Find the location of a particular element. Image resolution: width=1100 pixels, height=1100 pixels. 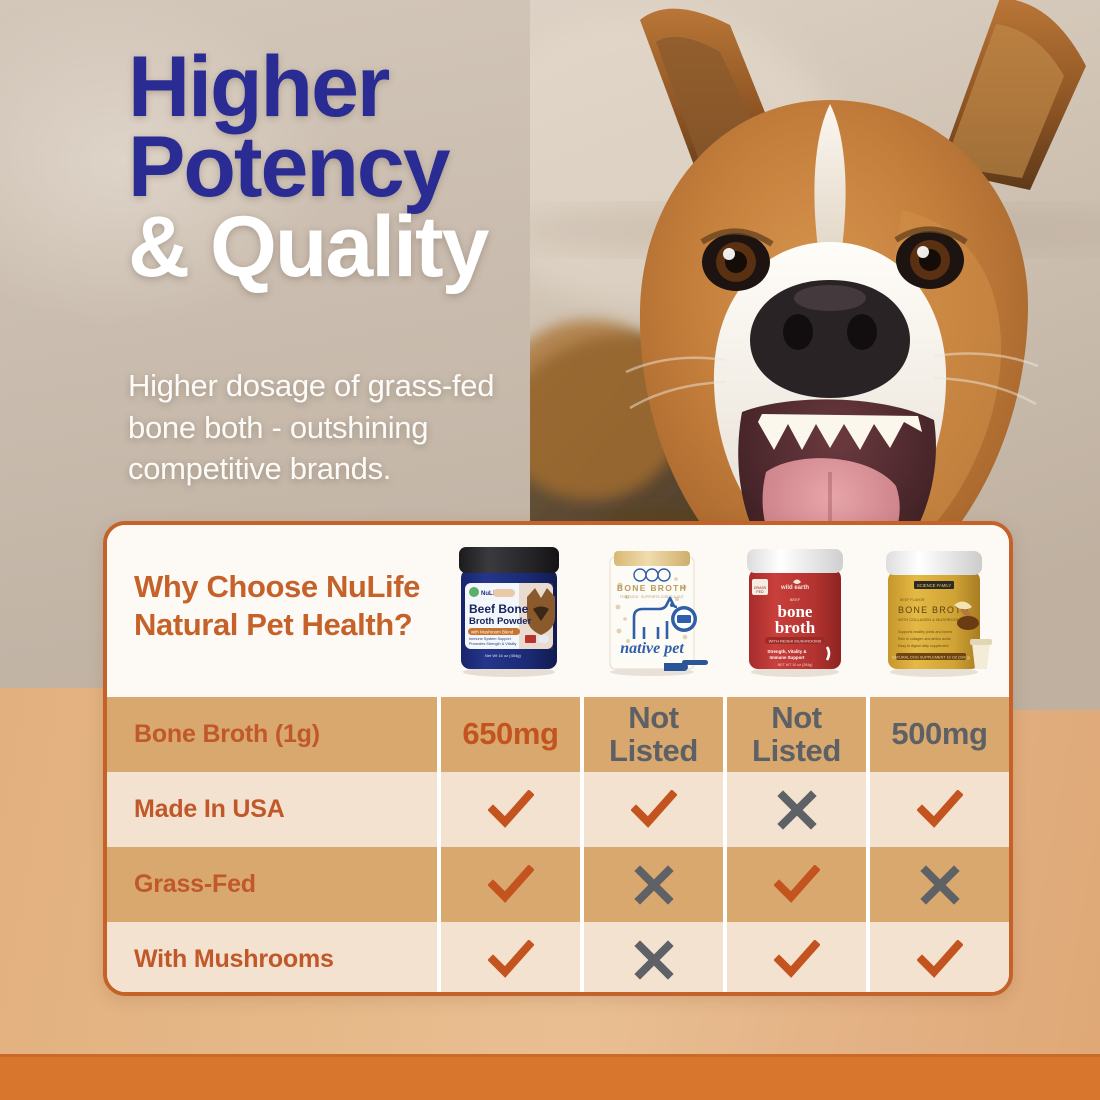

row-label: With Mushrooms is located at coordinates (234, 959).